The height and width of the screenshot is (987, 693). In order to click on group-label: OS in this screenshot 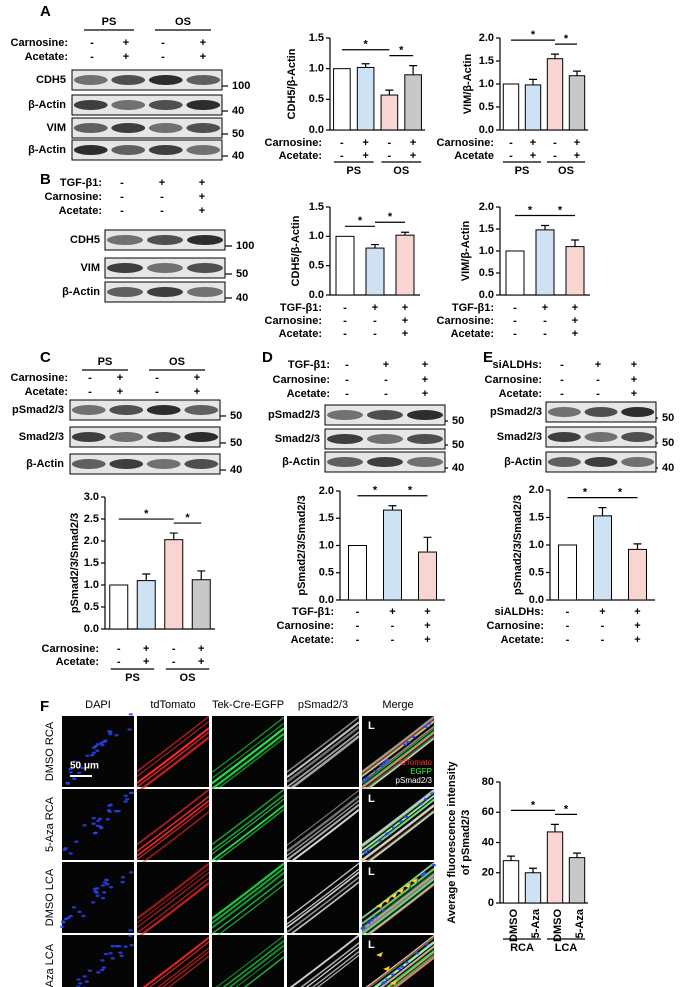, I will do `click(177, 362)`.